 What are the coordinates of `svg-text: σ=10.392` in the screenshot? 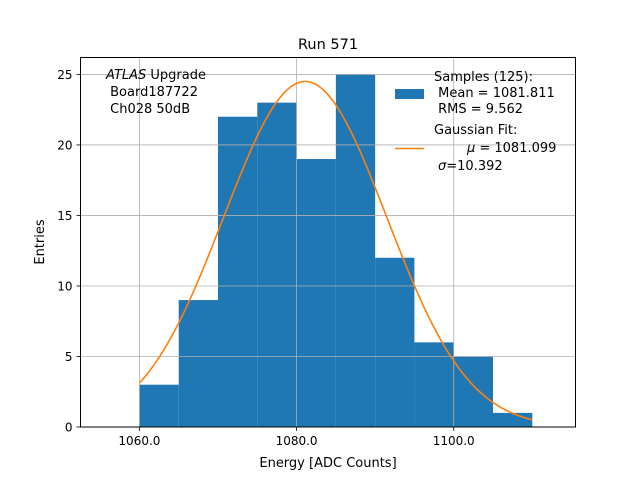 It's located at (470, 166).